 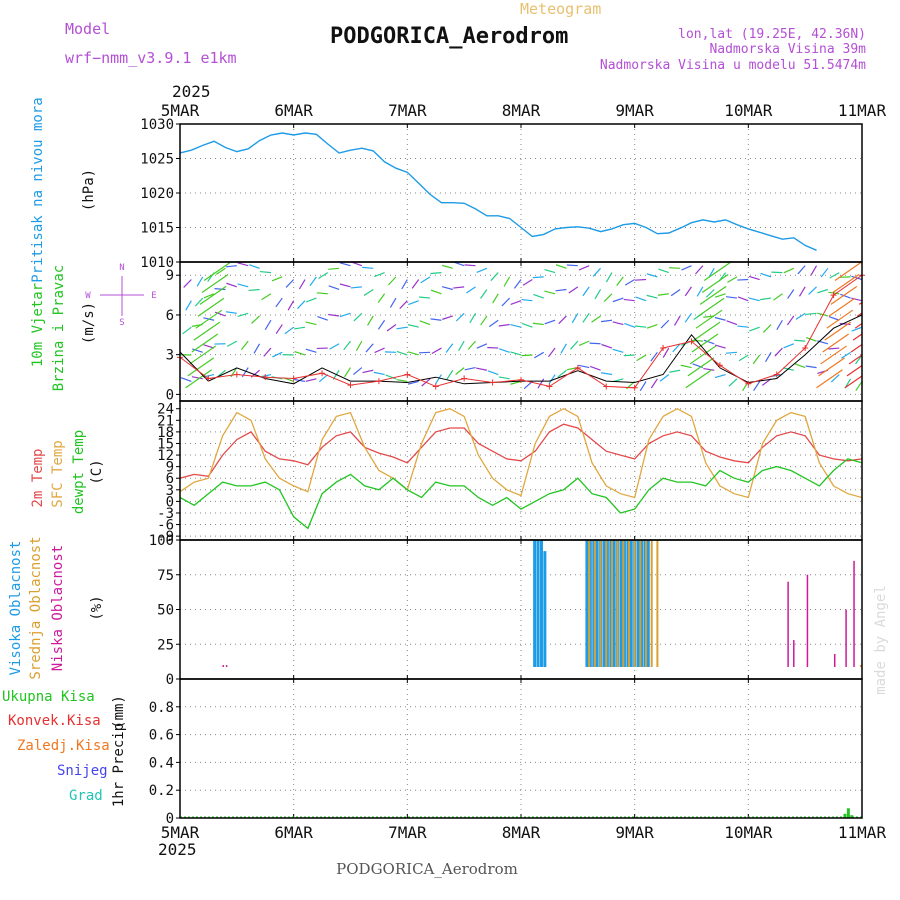 What do you see at coordinates (161, 708) in the screenshot?
I see `precip-ytick-label: 0.8` at bounding box center [161, 708].